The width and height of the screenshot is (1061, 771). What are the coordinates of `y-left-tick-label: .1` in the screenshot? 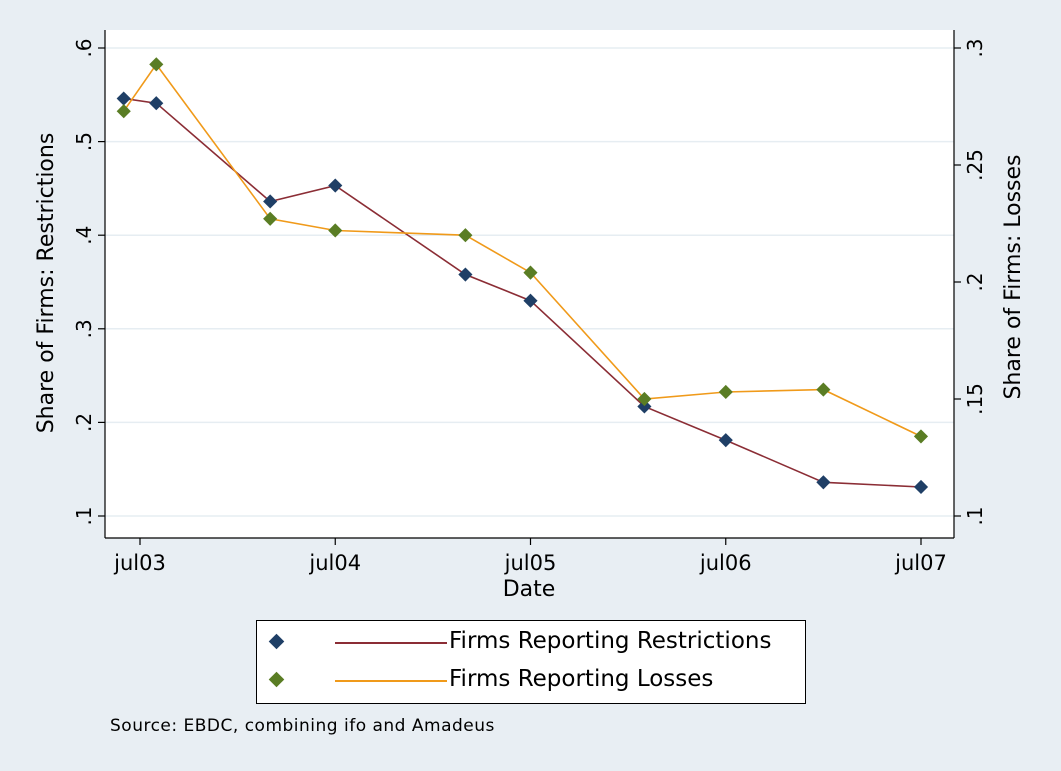 It's located at (84, 515).